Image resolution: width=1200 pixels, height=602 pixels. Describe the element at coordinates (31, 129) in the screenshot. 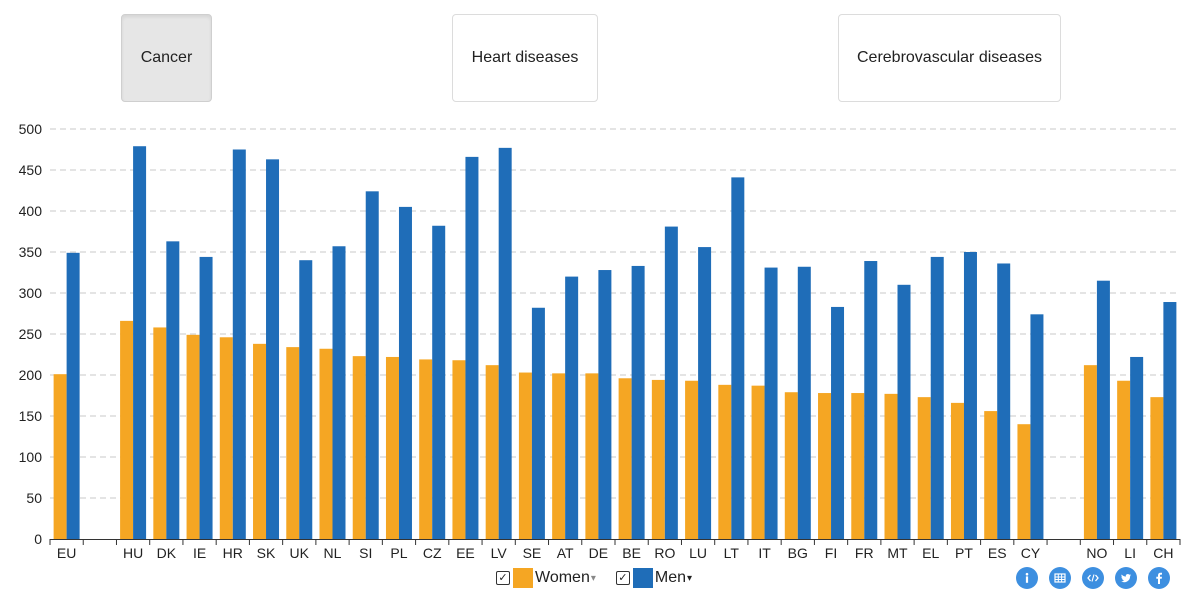

I see `y-tick-label: 500` at that location.